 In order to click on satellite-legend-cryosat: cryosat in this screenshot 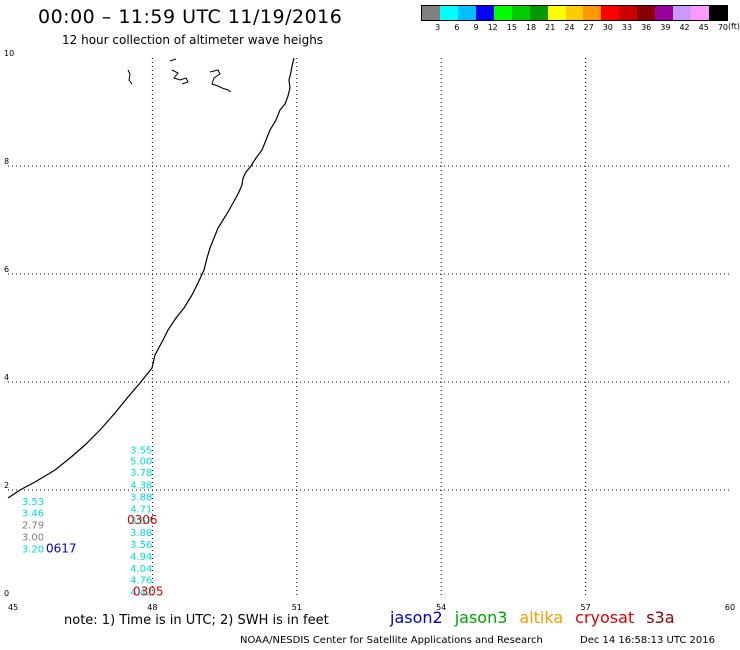, I will do `click(605, 617)`.